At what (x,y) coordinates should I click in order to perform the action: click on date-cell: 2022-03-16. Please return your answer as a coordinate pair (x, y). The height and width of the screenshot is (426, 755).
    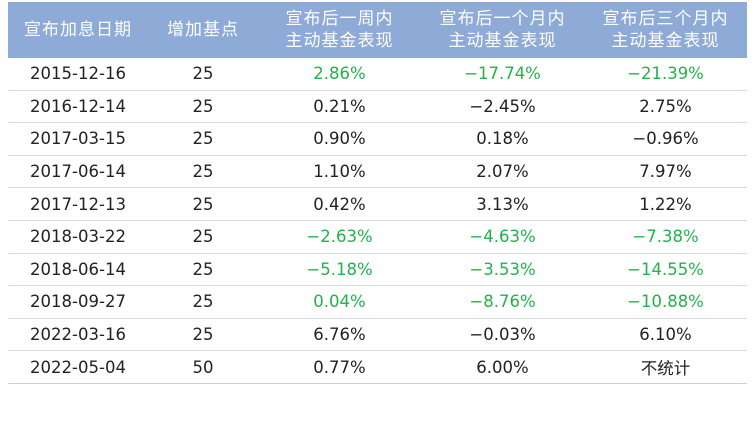
    Looking at the image, I should click on (78, 335).